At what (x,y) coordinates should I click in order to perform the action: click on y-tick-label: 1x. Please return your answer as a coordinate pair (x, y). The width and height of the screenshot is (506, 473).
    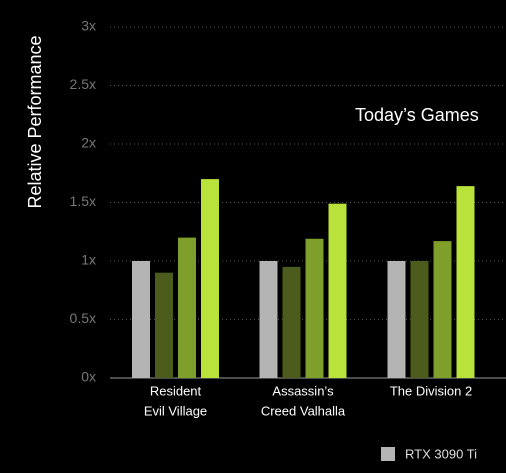
    Looking at the image, I should click on (88, 260).